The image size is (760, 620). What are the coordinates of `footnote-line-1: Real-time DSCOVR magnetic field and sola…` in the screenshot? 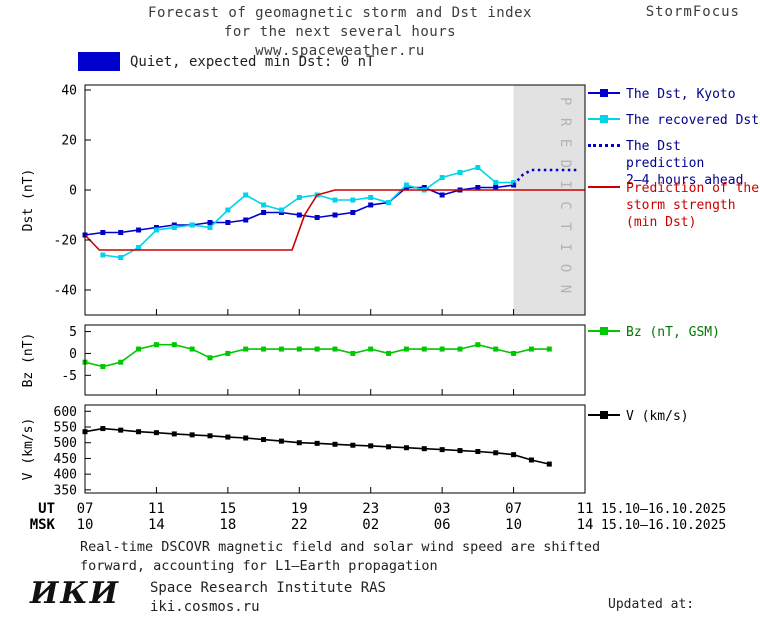 It's located at (340, 547).